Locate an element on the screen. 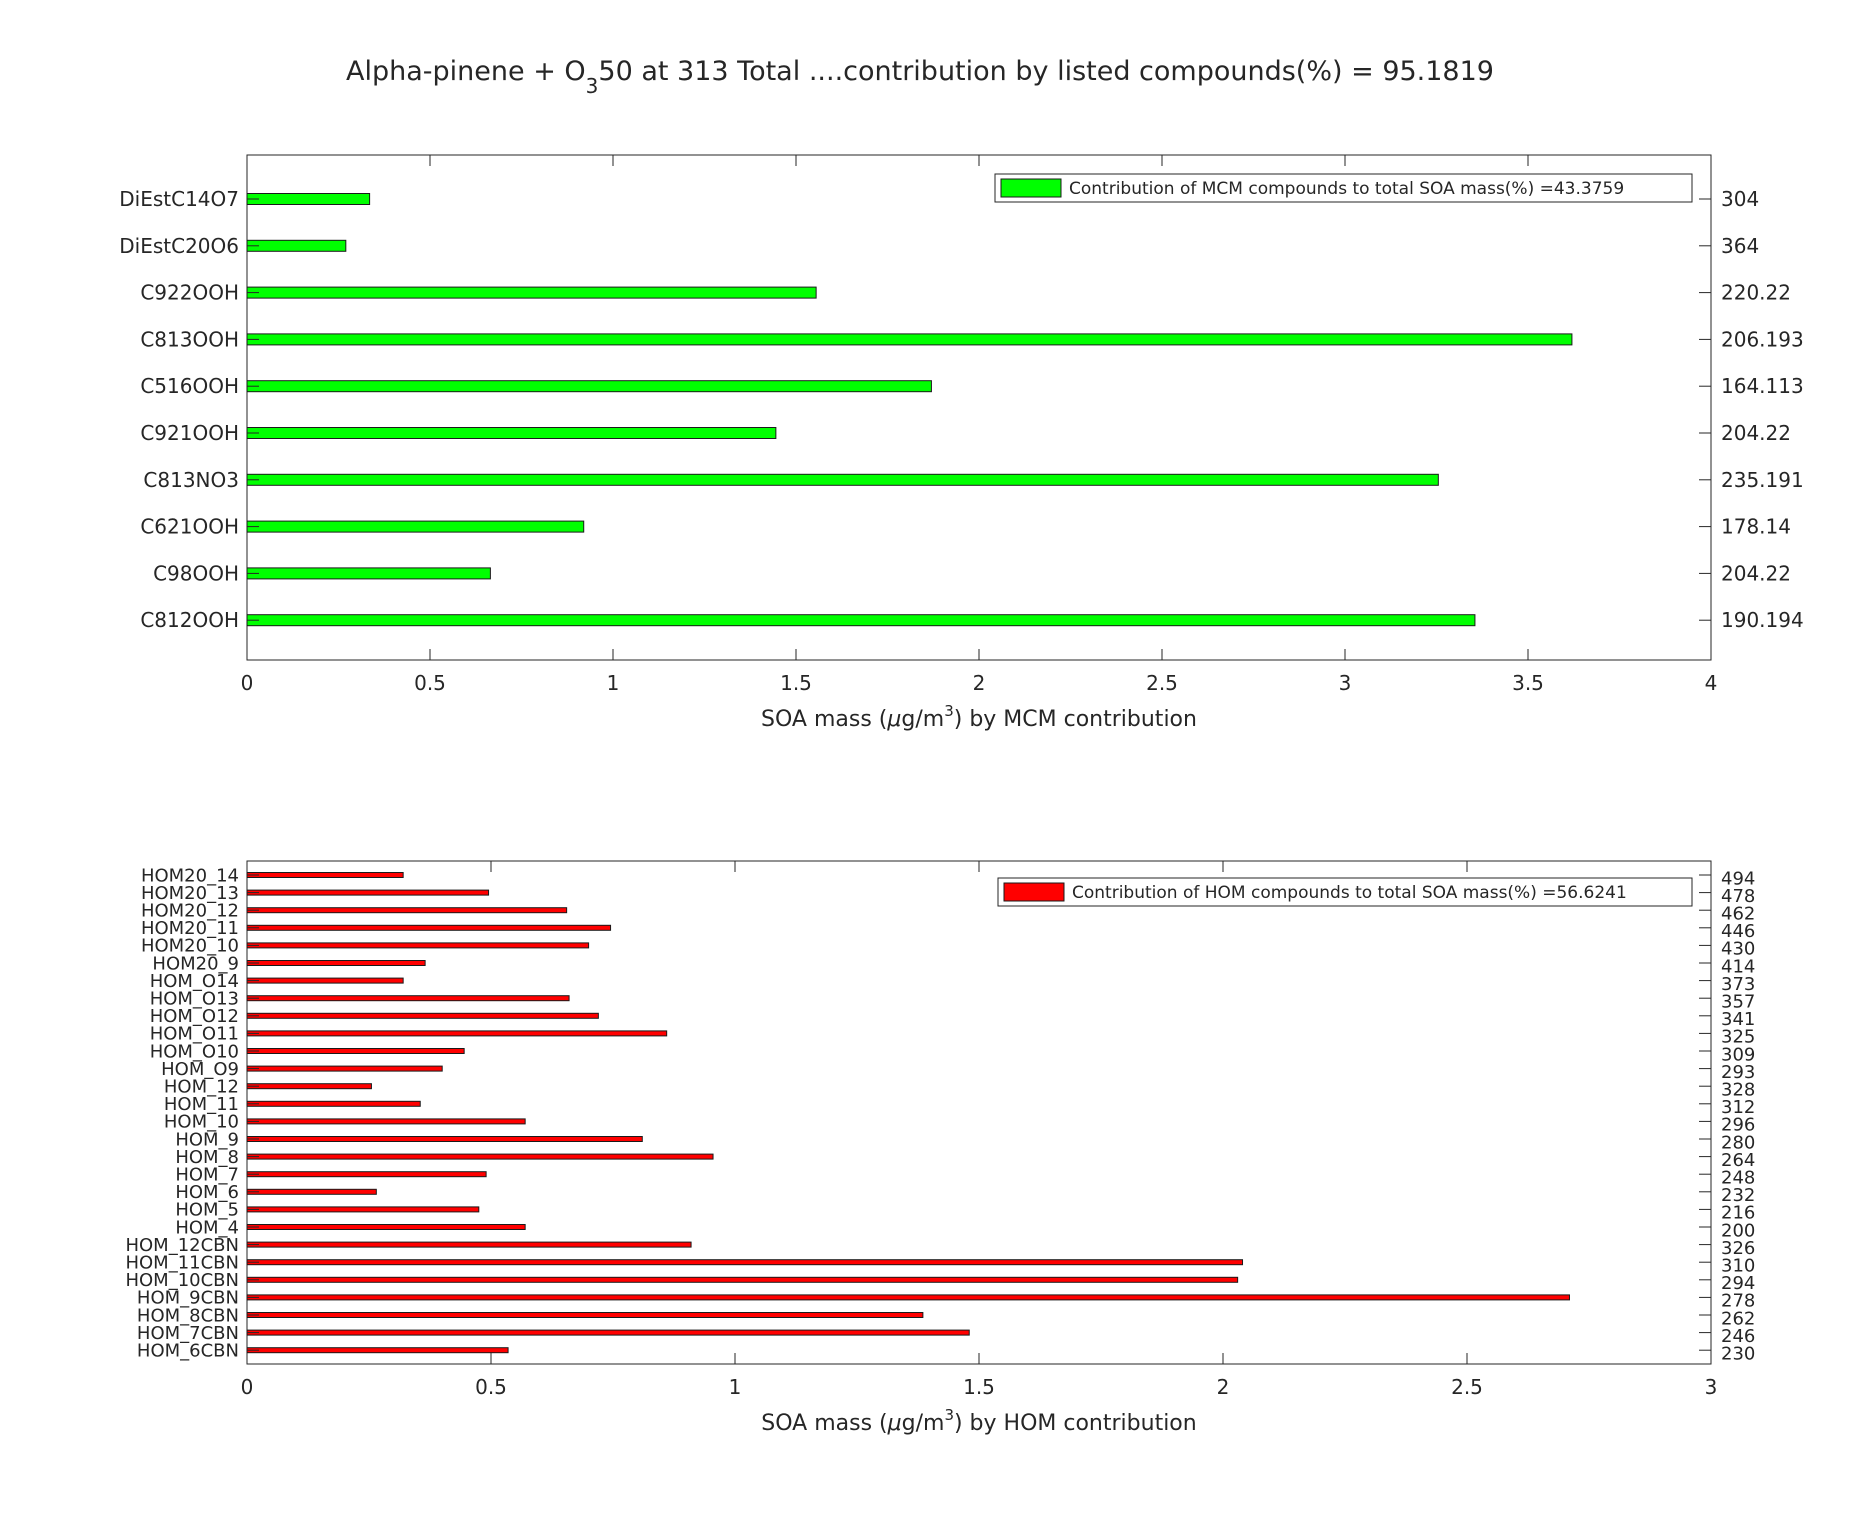 This screenshot has width=1875, height=1520. category-label: HOM20_14 is located at coordinates (190, 875).